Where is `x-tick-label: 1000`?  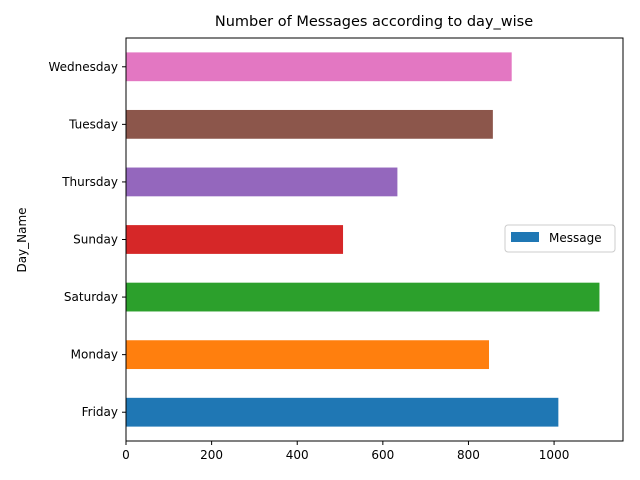 x-tick-label: 1000 is located at coordinates (554, 455).